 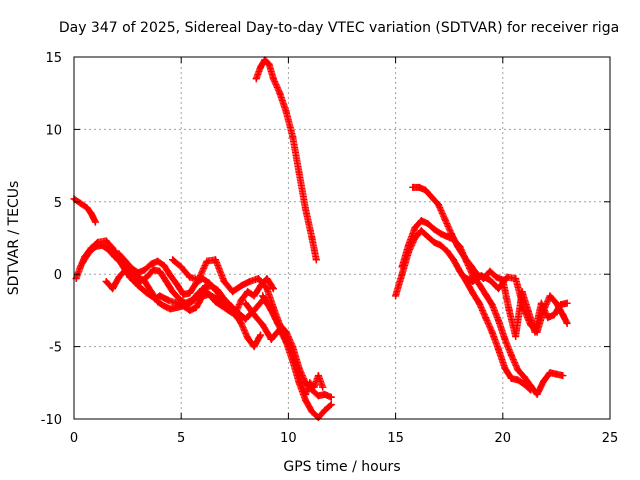 I want to click on y-tick-label: 0, so click(x=58, y=275).